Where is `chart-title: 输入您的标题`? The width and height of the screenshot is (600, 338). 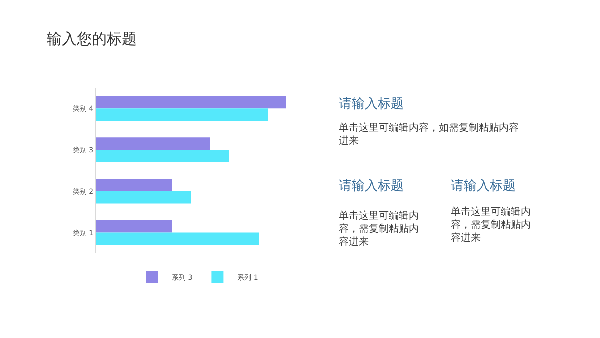
chart-title: 输入您的标题 is located at coordinates (91, 39).